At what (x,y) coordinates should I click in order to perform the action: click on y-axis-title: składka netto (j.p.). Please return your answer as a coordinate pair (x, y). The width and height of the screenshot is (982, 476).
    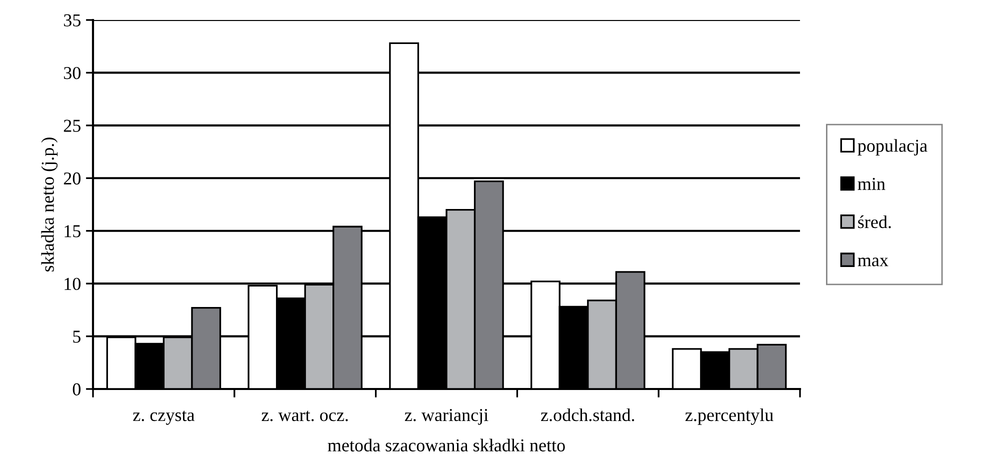
    Looking at the image, I should click on (49, 205).